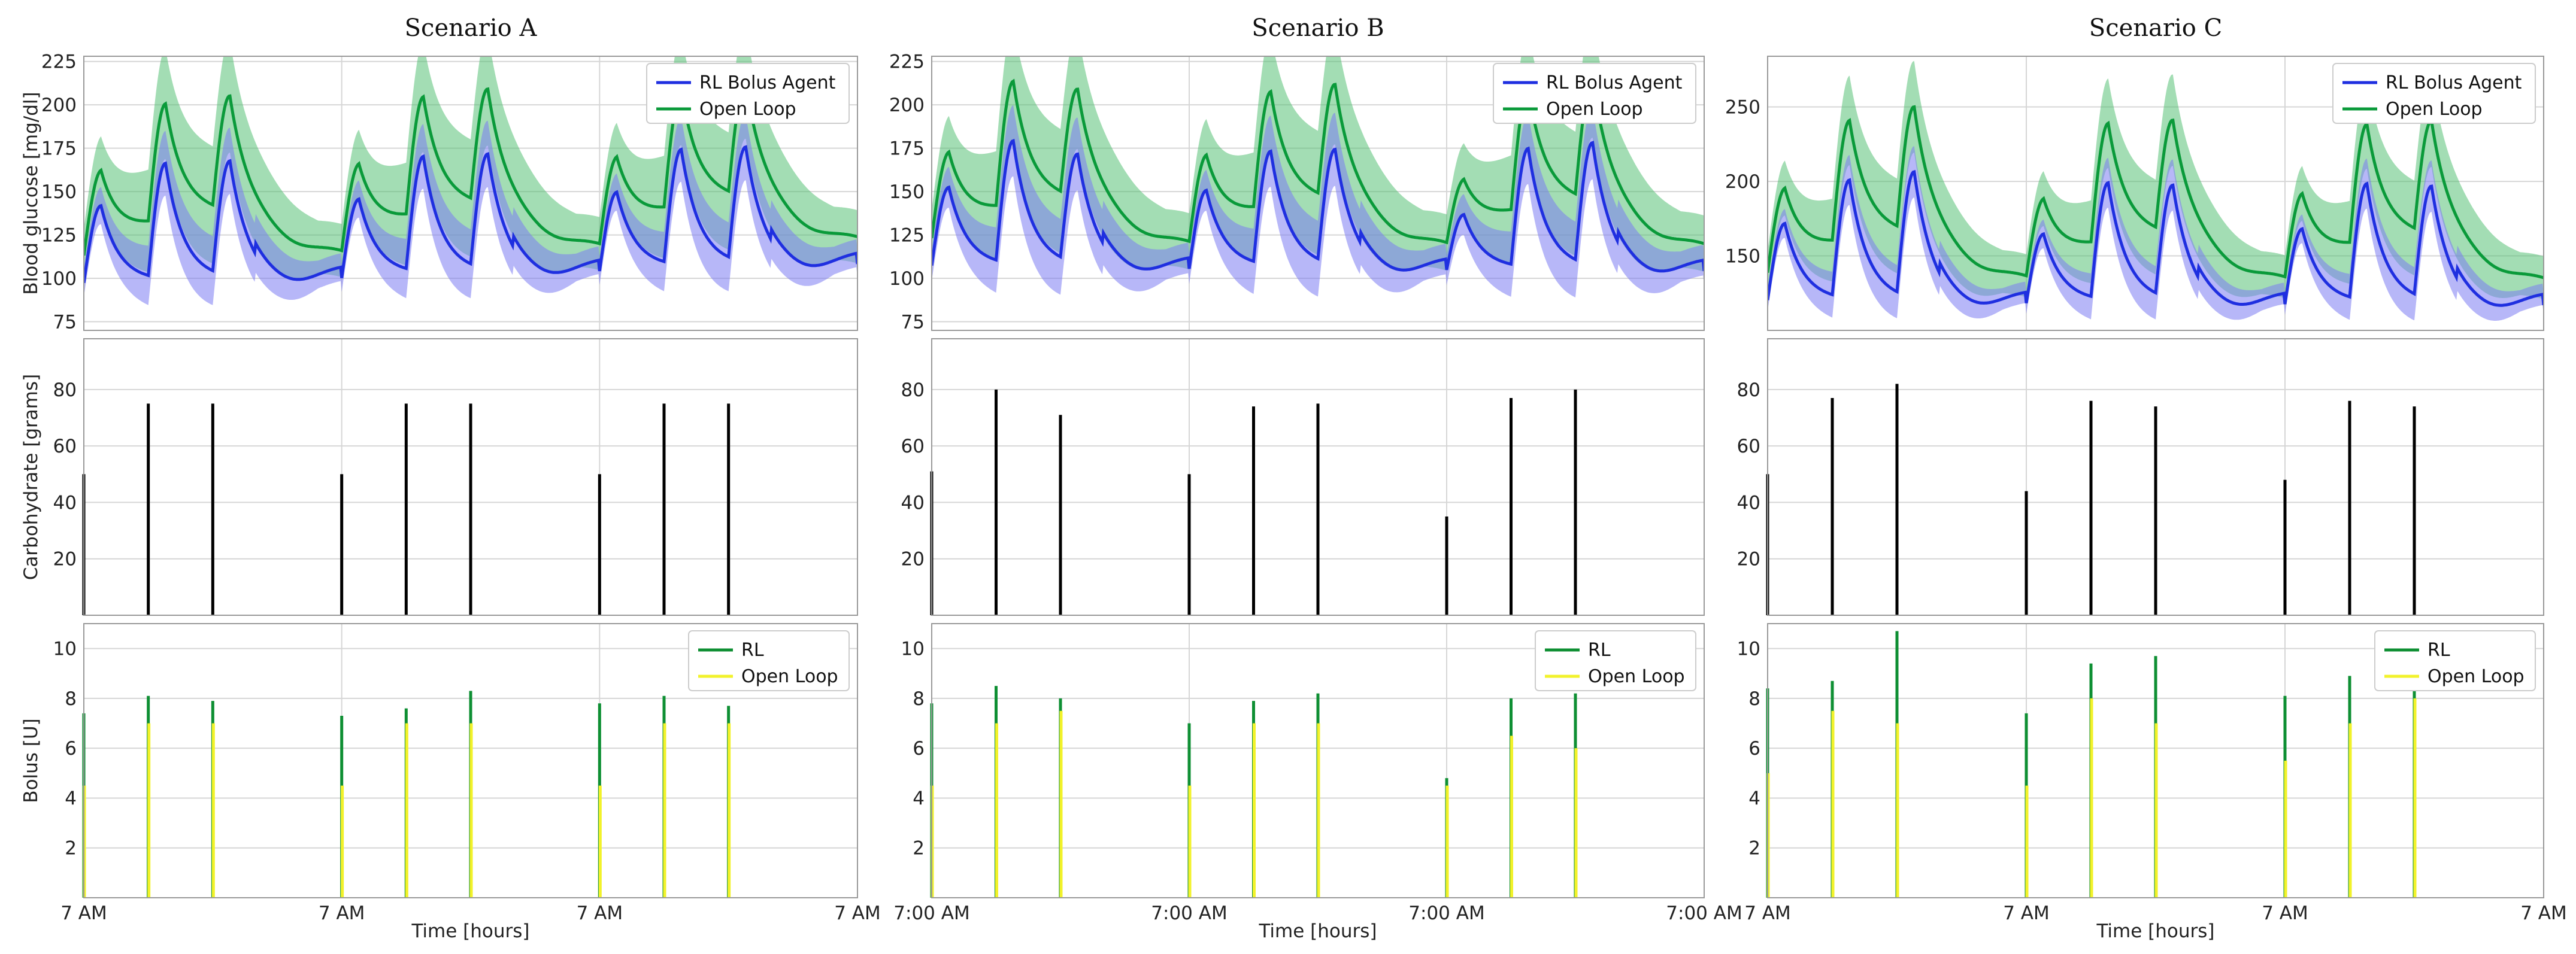 The height and width of the screenshot is (954, 2576). I want to click on panel-title: Scenario A, so click(471, 28).